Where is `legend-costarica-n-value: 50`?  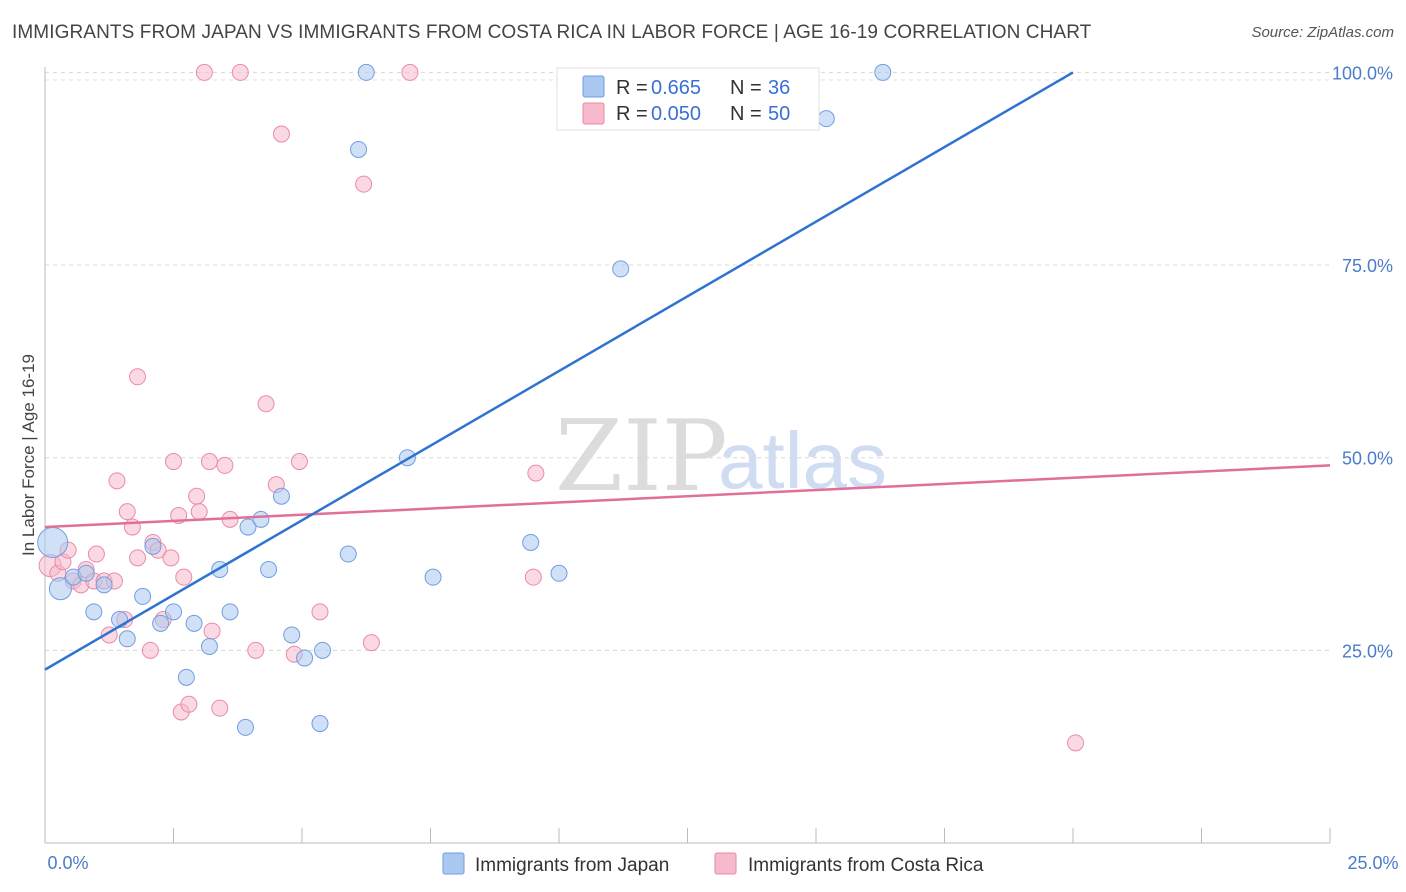 legend-costarica-n-value: 50 is located at coordinates (779, 114).